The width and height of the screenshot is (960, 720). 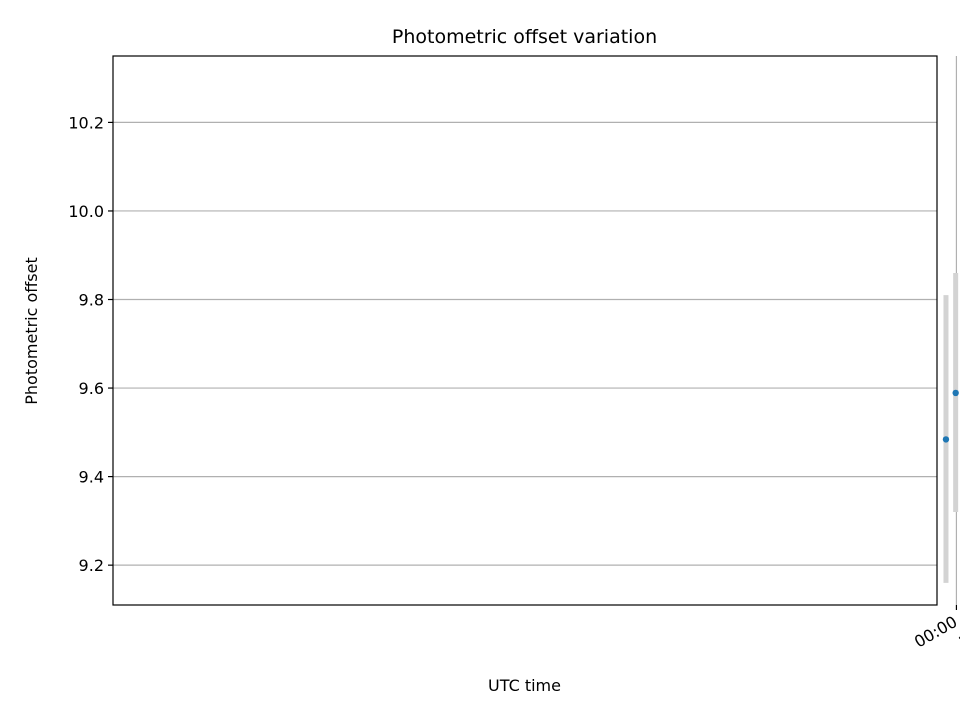 I want to click on x-tick-label: 00:00, so click(x=935, y=632).